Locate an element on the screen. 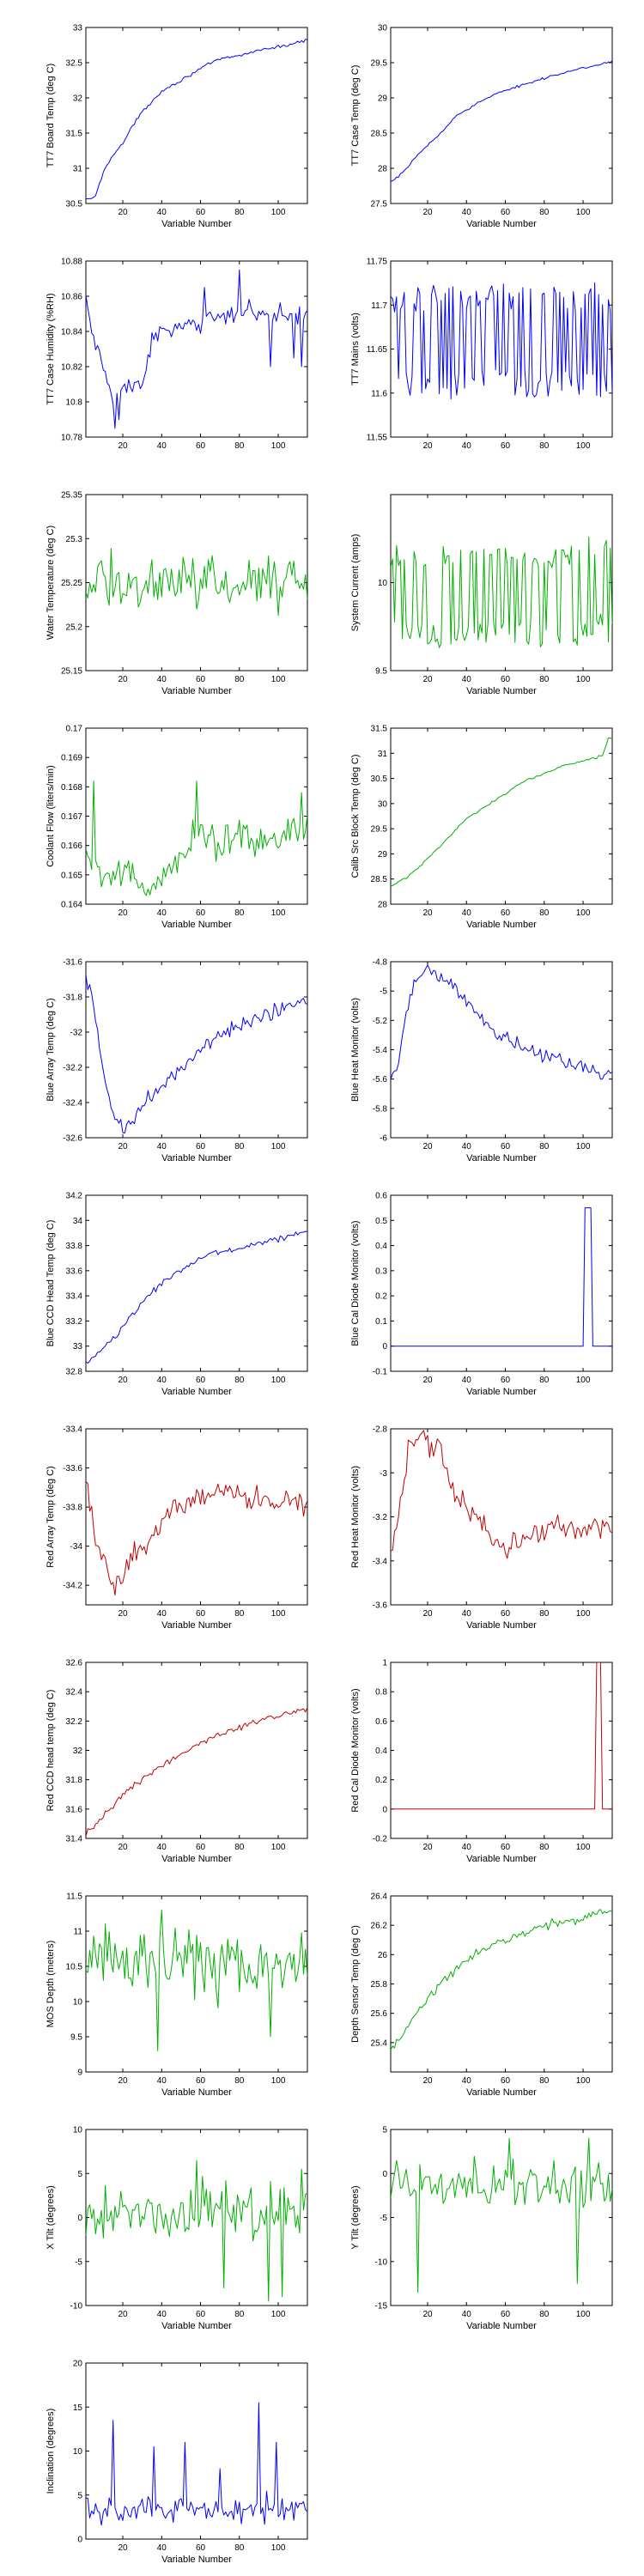 The image size is (644, 2576). y-tick-label: 26.4 is located at coordinates (379, 1897).